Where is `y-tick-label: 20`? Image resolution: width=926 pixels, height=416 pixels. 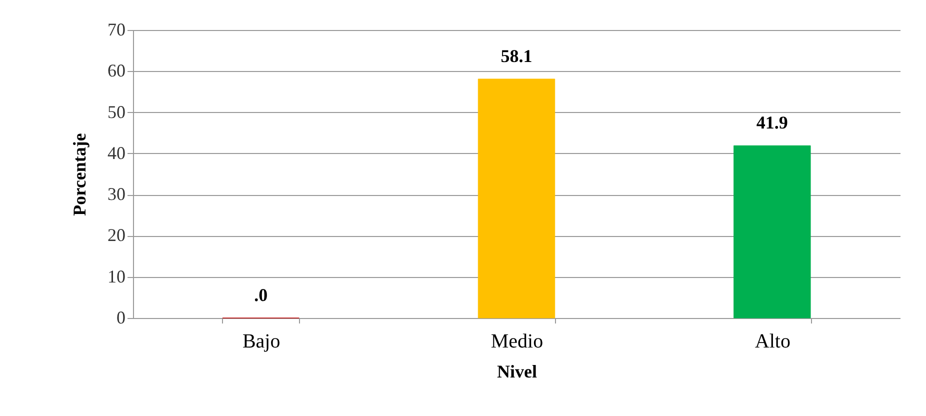
y-tick-label: 20 is located at coordinates (117, 235).